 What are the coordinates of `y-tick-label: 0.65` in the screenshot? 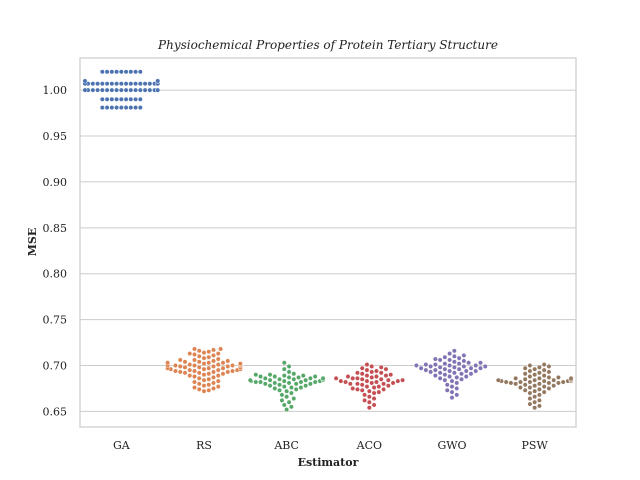 It's located at (55, 411).